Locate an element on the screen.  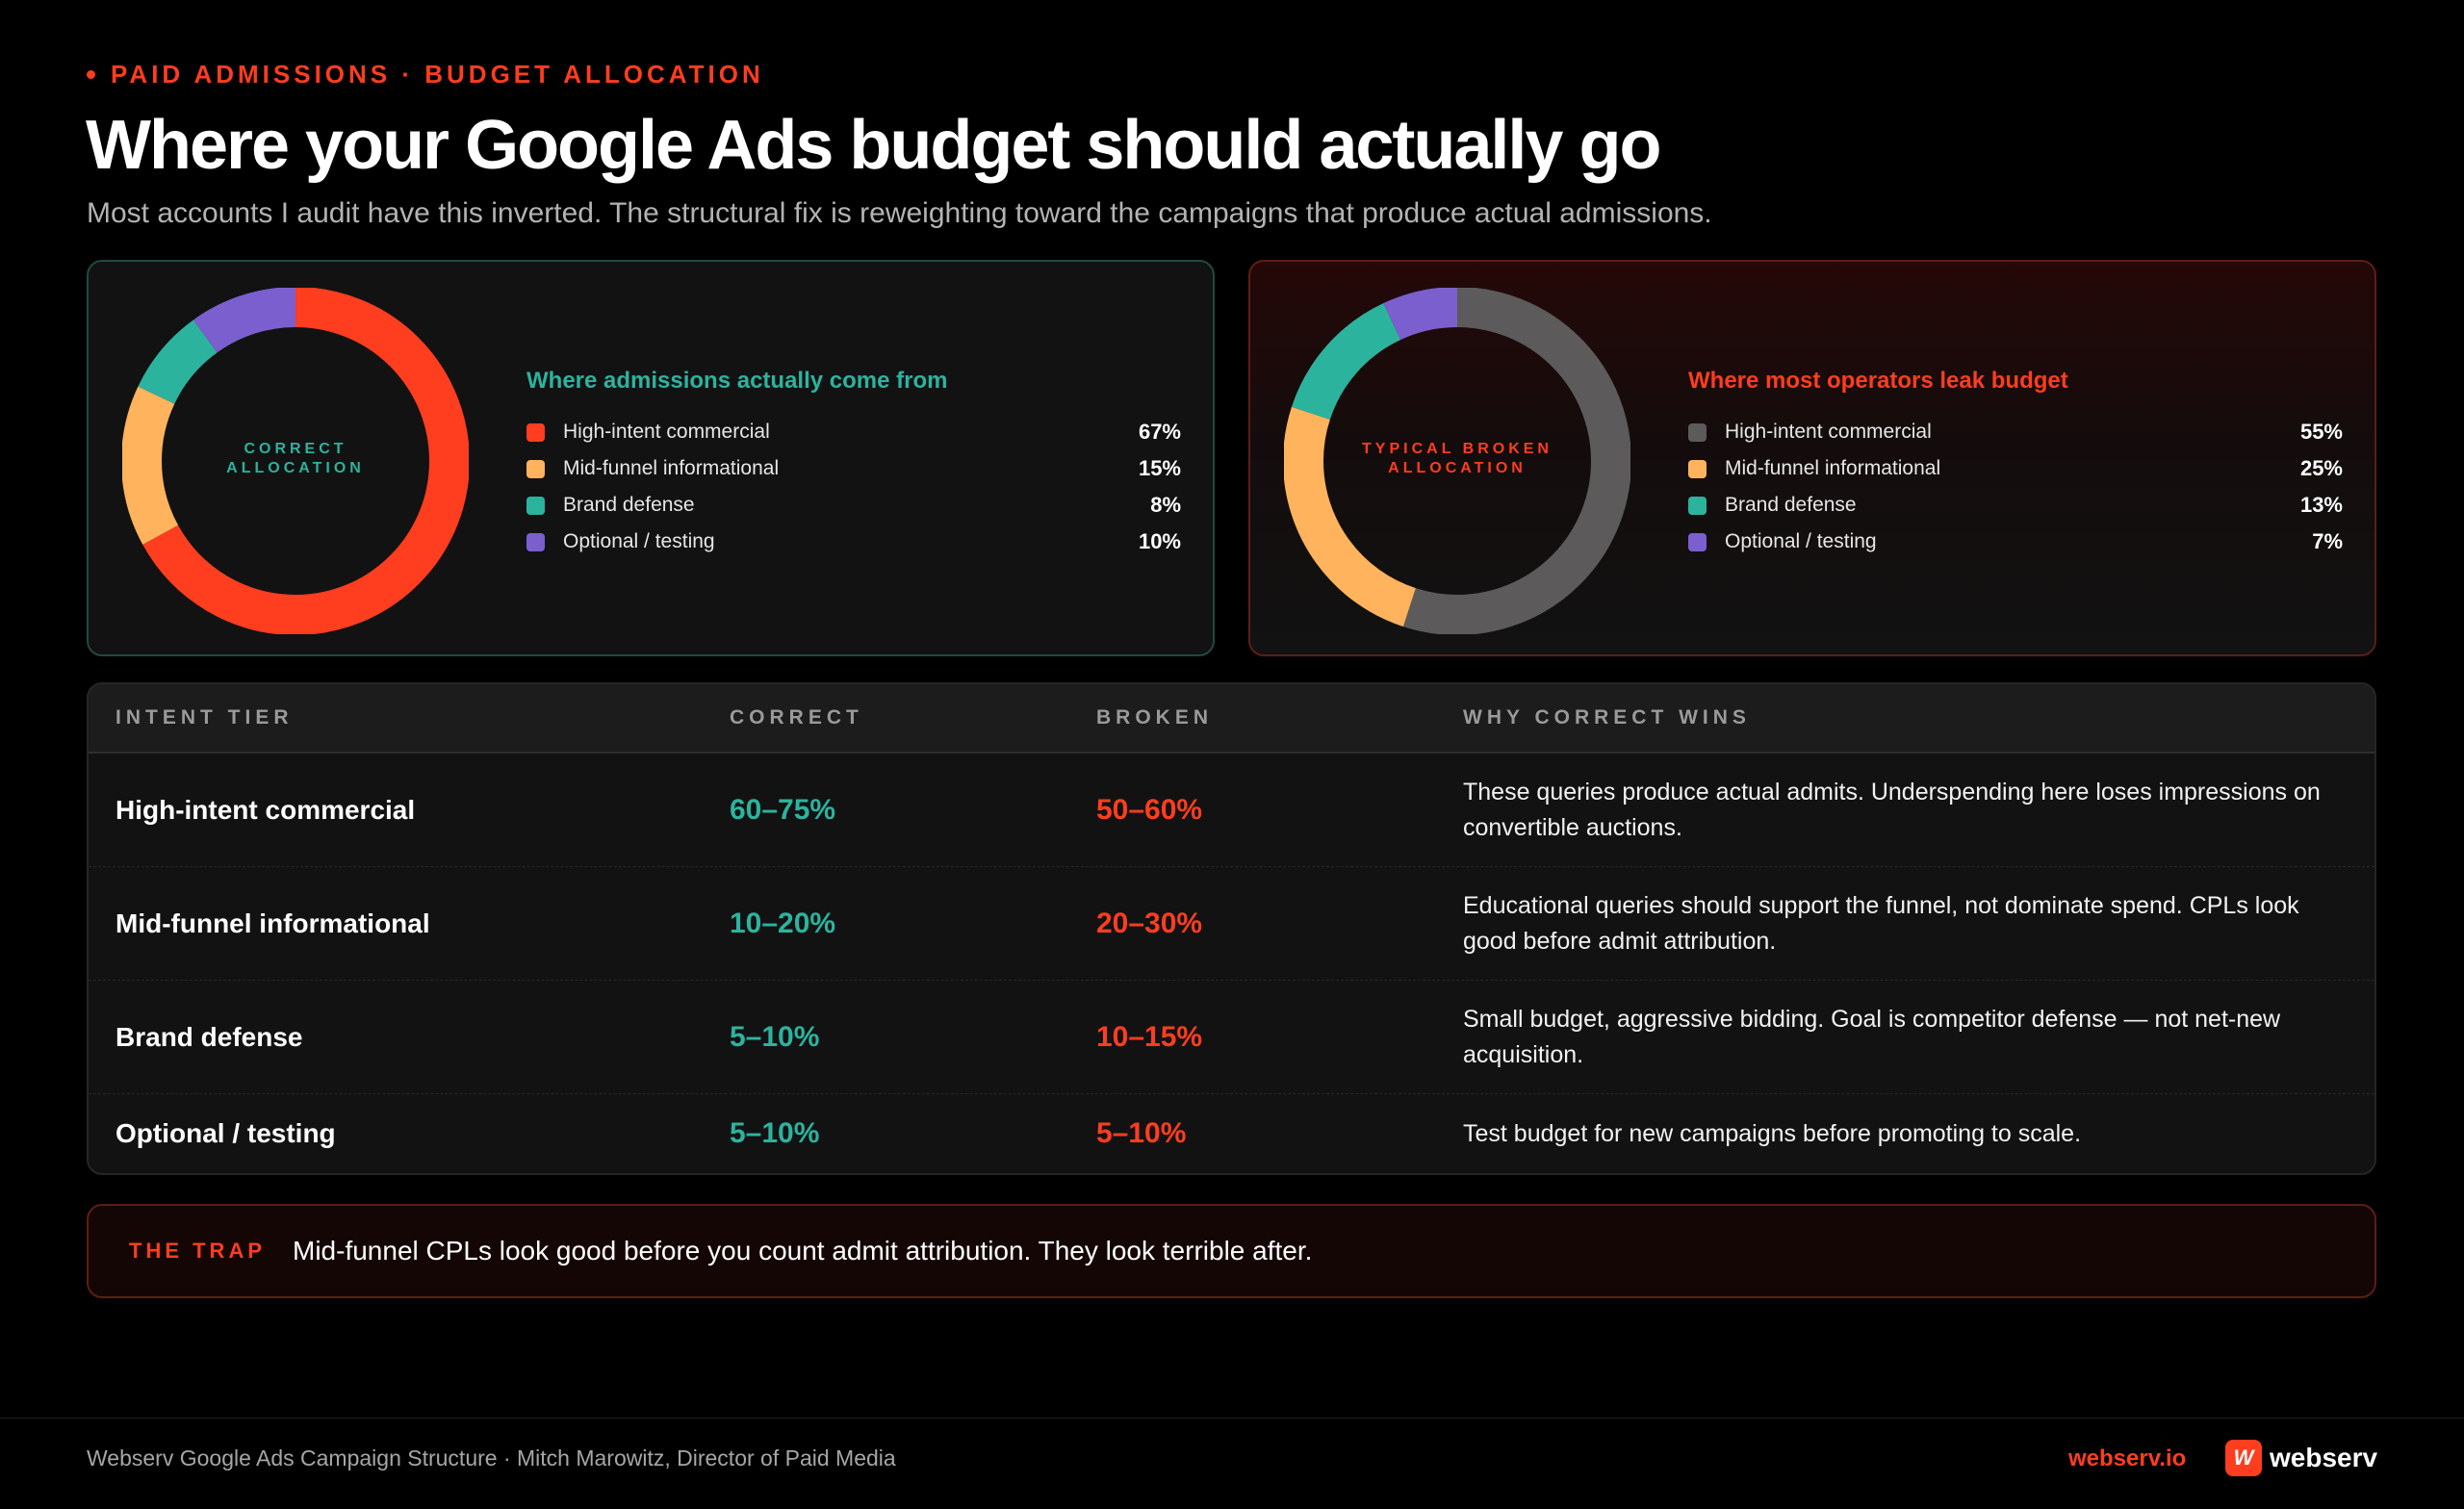
brand-name: webserv is located at coordinates (2324, 1457).